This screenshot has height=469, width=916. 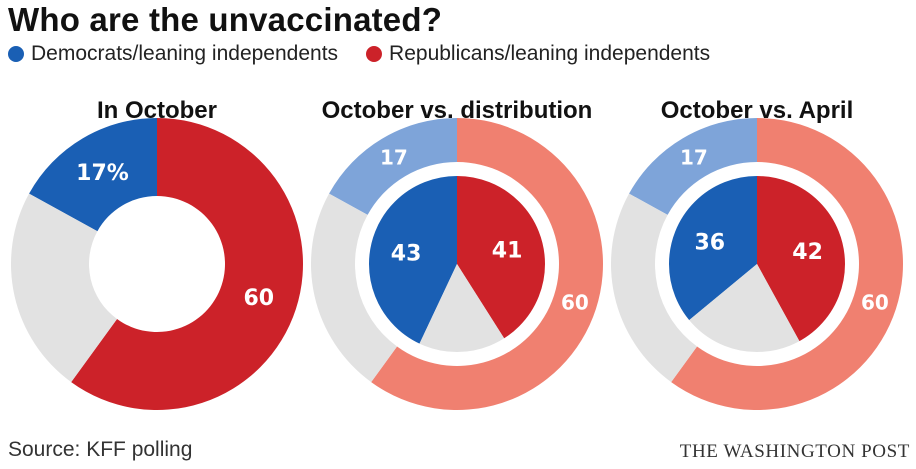 What do you see at coordinates (225, 19) in the screenshot?
I see `chart-title: Who are the unvaccinated?` at bounding box center [225, 19].